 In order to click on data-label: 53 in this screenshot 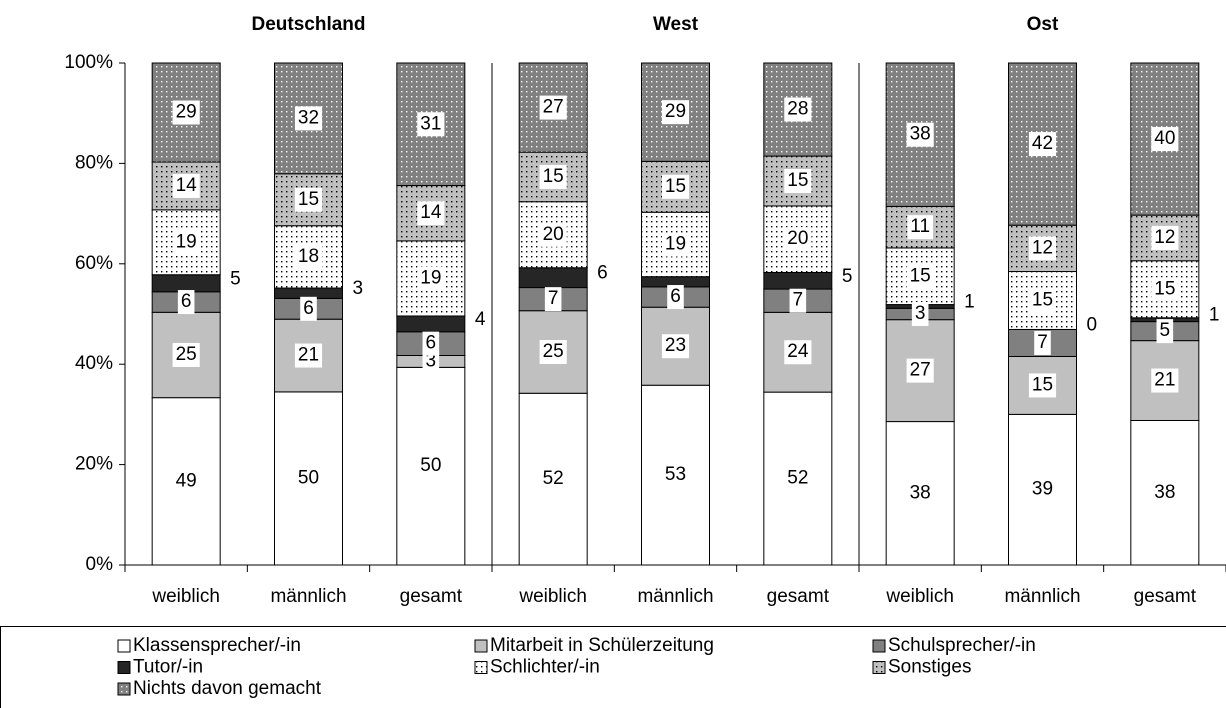, I will do `click(675, 474)`.